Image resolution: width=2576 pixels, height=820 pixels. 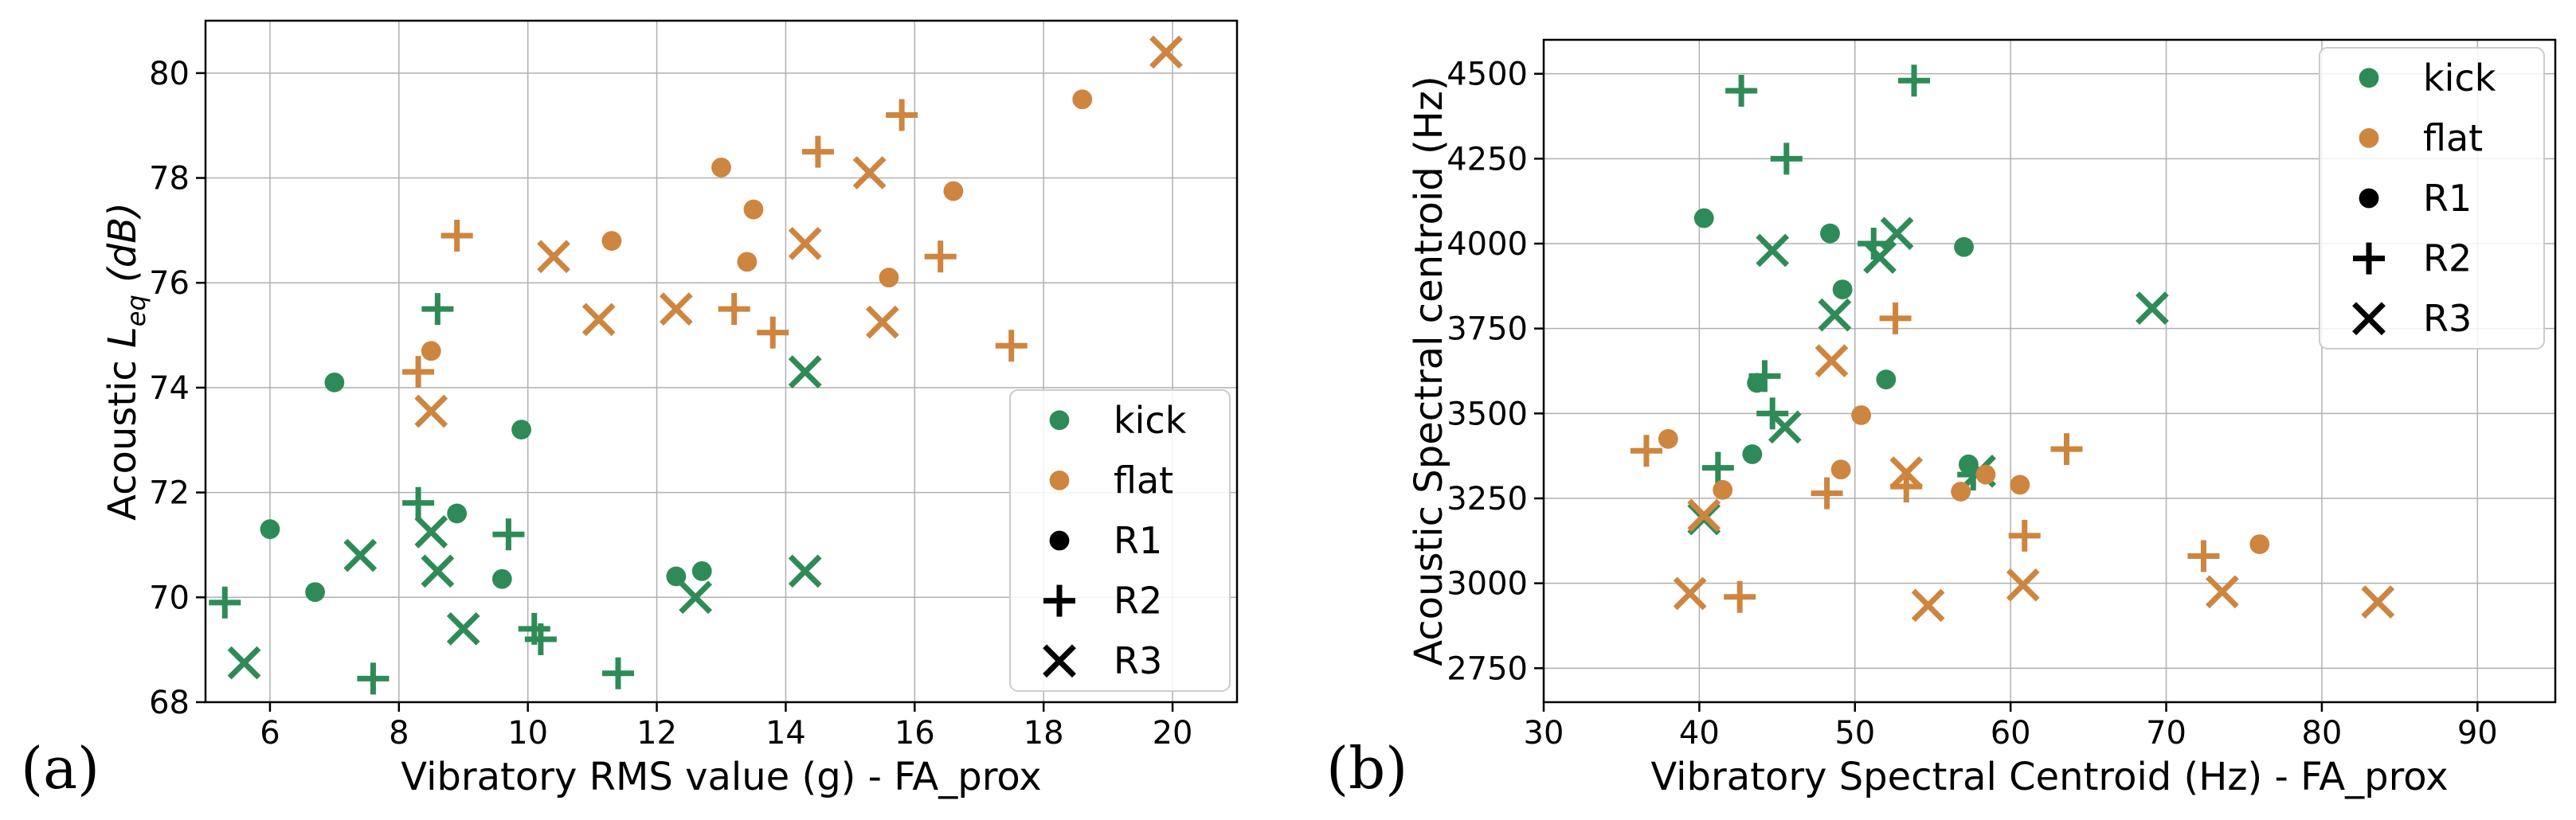 I want to click on chart-a-legend-box, so click(x=1120, y=540).